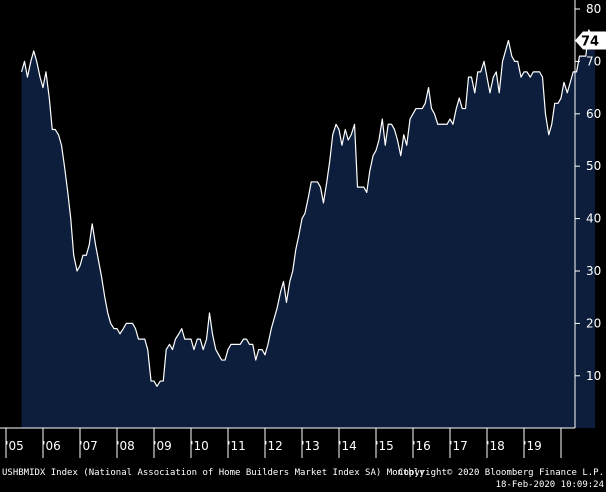 The height and width of the screenshot is (492, 606). Describe the element at coordinates (593, 219) in the screenshot. I see `y-tick-label: 40` at that location.